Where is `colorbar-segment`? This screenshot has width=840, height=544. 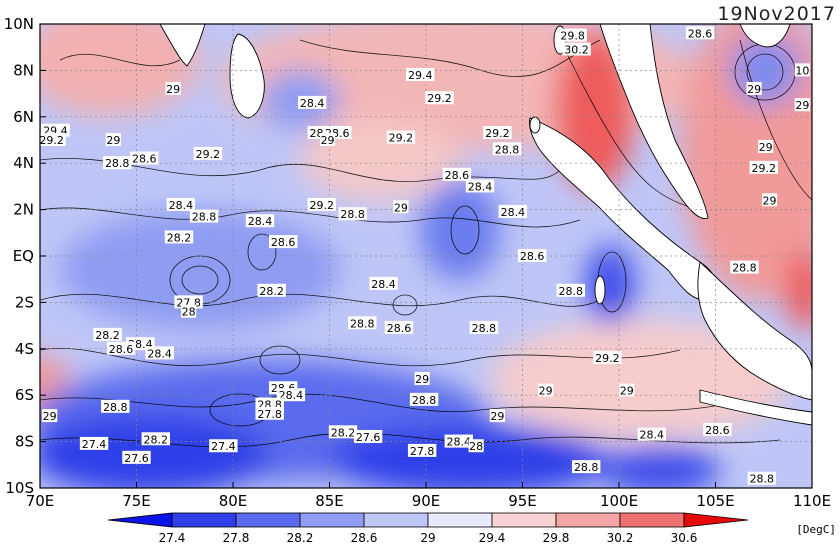 colorbar-segment is located at coordinates (332, 520).